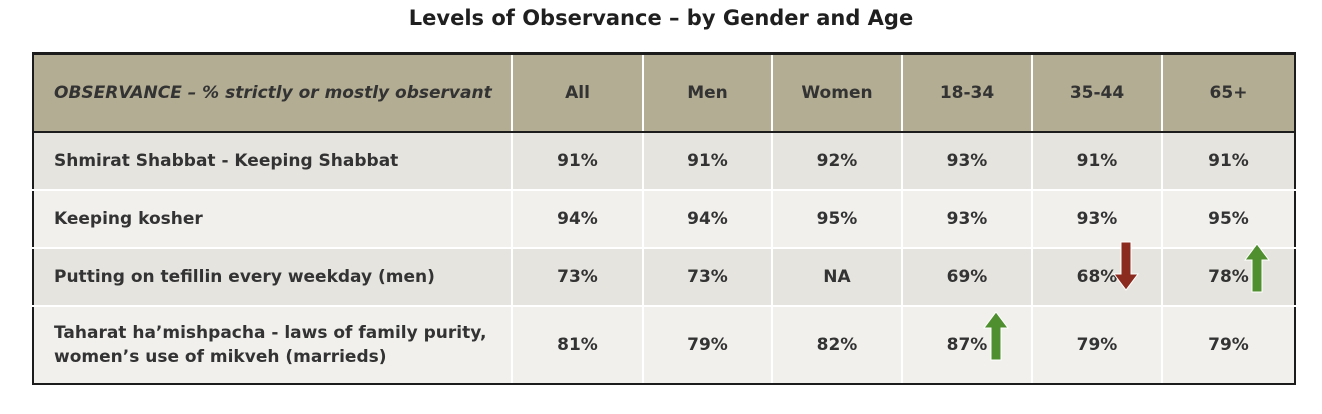 The height and width of the screenshot is (414, 1322). I want to click on cell-value: 68%, so click(1097, 277).